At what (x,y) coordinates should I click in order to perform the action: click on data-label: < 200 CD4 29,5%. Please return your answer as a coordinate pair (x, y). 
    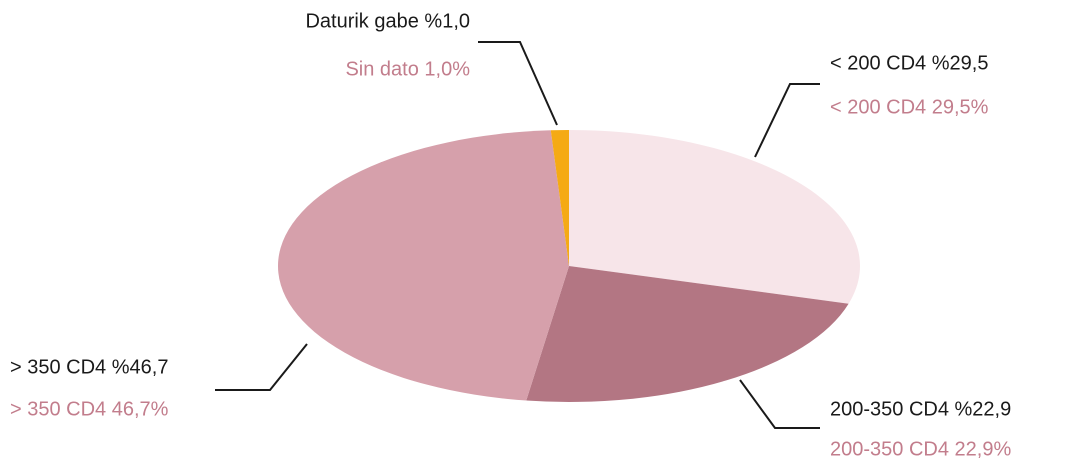
    Looking at the image, I should click on (909, 107).